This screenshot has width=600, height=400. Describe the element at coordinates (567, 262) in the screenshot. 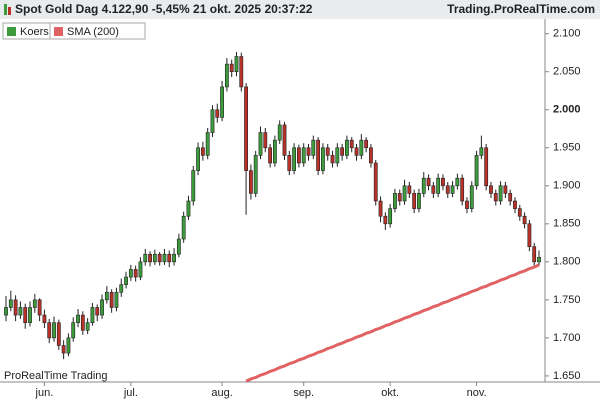

I see `y-tick-label: 1.800` at that location.